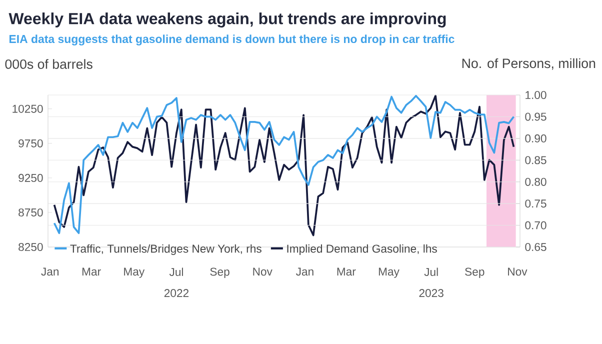 Image resolution: width=602 pixels, height=344 pixels. What do you see at coordinates (535, 204) in the screenshot?
I see `y2-tick-label: 0.75` at bounding box center [535, 204].